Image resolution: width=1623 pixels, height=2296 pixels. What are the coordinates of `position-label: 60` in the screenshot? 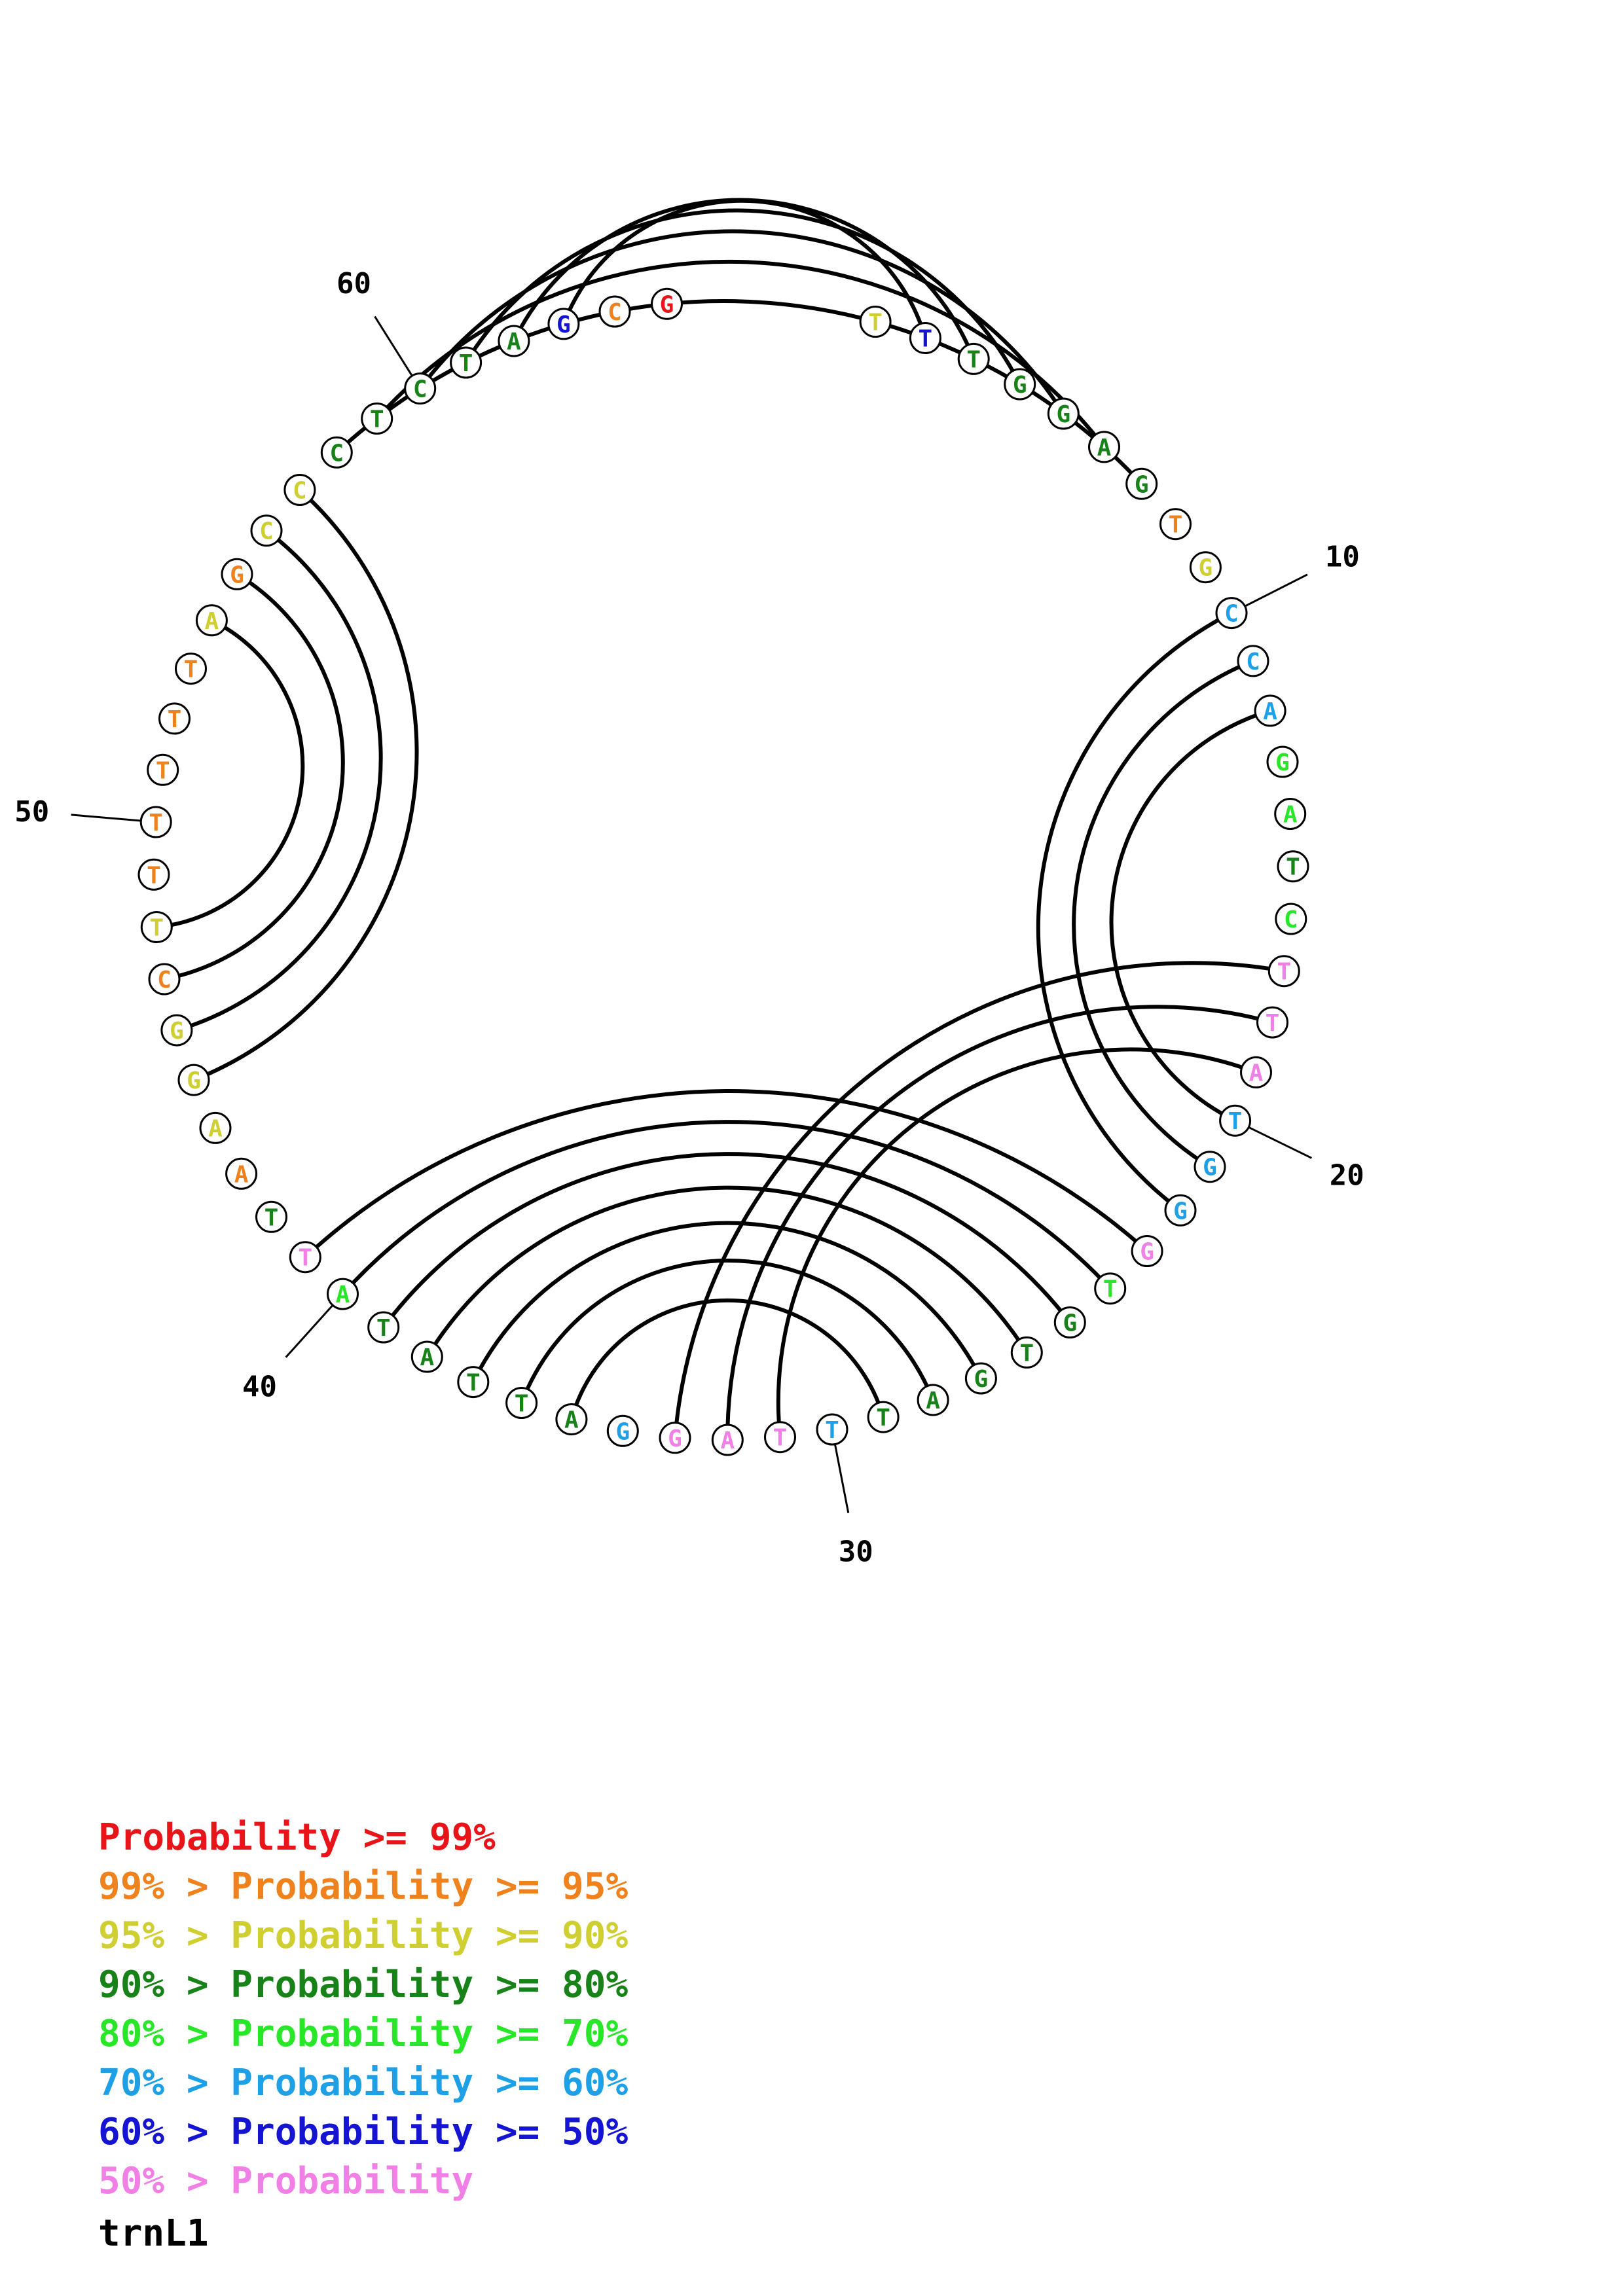 It's located at (354, 283).